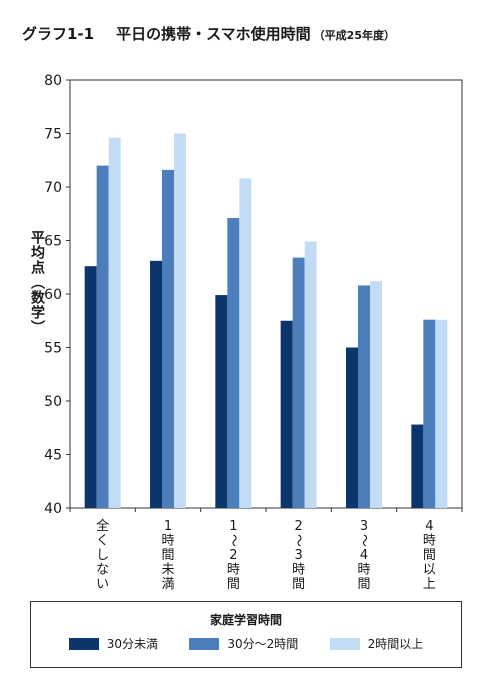  I want to click on graph-number: グラフ1-1, so click(58, 34).